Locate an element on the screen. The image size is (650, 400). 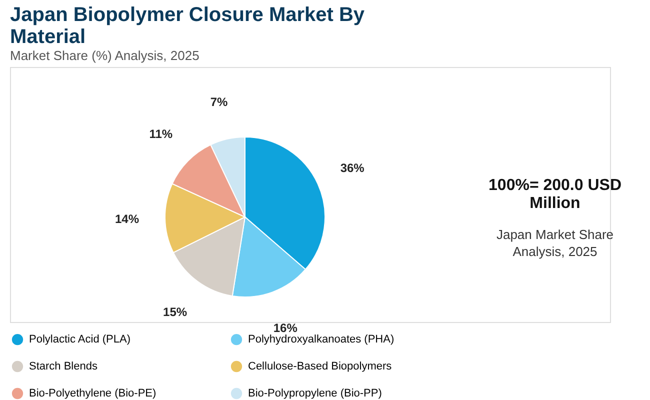
legend-label: Polyhydroxyalkanoates (PHA) is located at coordinates (321, 340).